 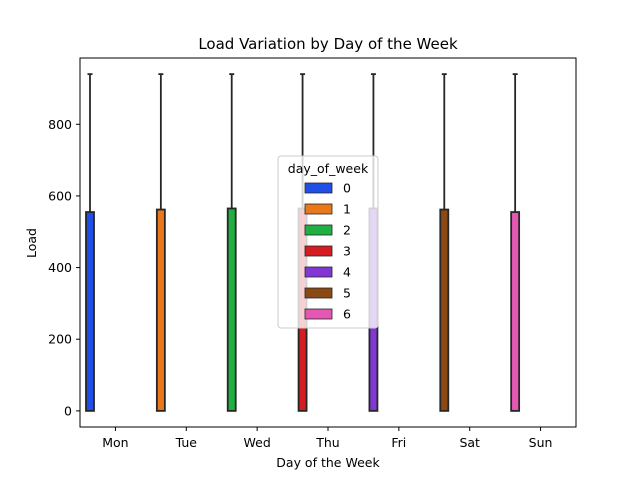 What do you see at coordinates (541, 442) in the screenshot?
I see `x-tick-label-sun: Sun` at bounding box center [541, 442].